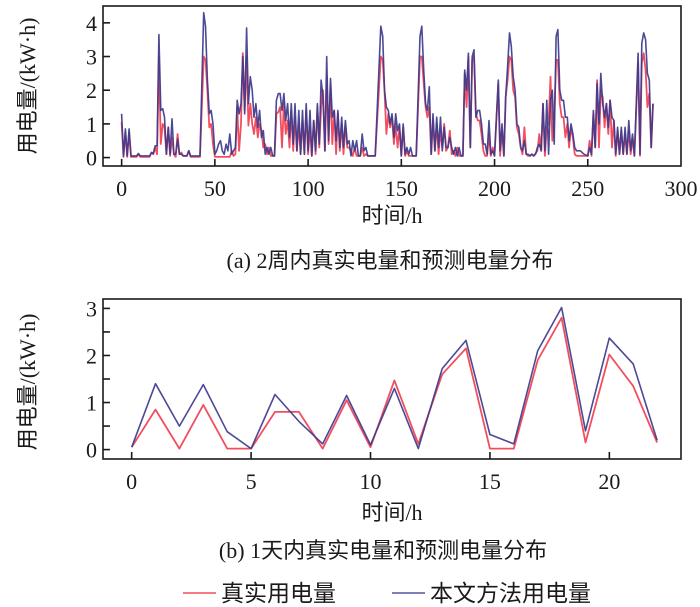 This screenshot has height=607, width=700. I want to click on chart-a-x-tick-label: 100, so click(308, 188).